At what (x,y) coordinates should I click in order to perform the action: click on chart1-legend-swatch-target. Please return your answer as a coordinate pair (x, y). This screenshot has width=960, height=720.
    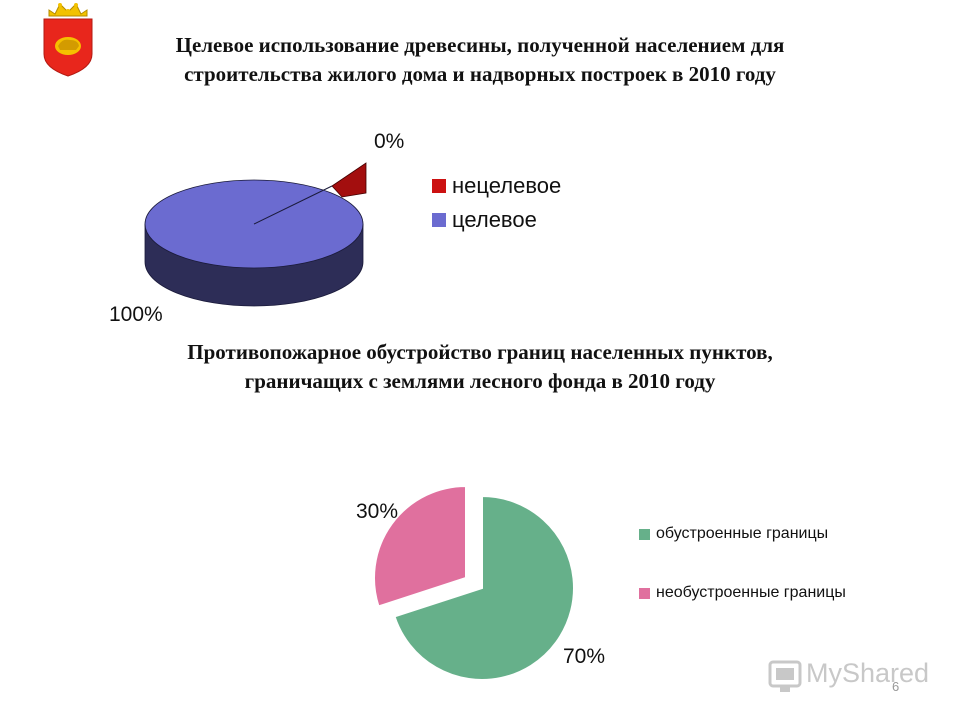
    Looking at the image, I should click on (439, 220).